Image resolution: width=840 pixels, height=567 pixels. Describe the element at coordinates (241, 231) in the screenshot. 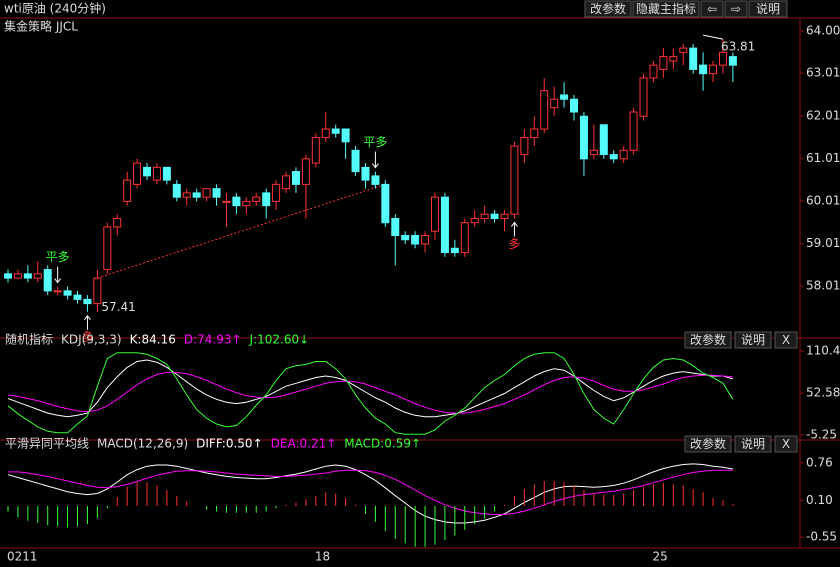

I see `signal-line` at that location.